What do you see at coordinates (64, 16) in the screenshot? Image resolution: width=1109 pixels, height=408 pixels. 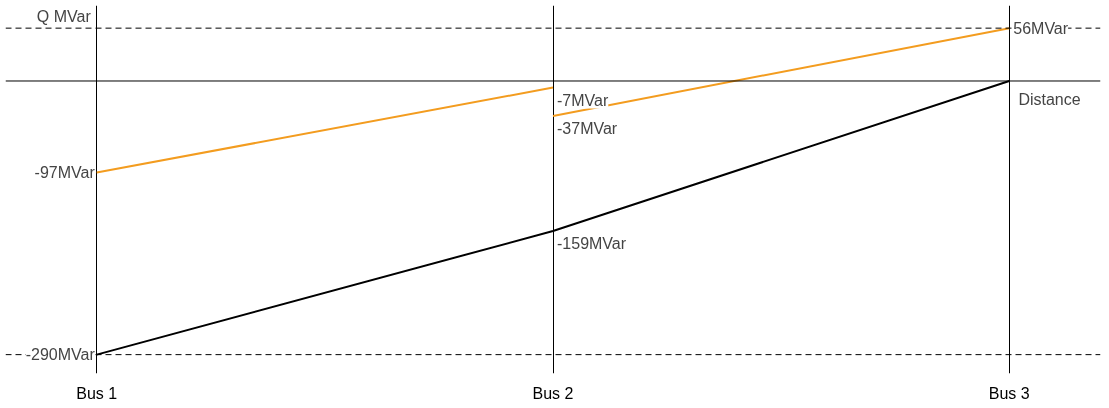 I see `y-axis-title: Q MVar` at bounding box center [64, 16].